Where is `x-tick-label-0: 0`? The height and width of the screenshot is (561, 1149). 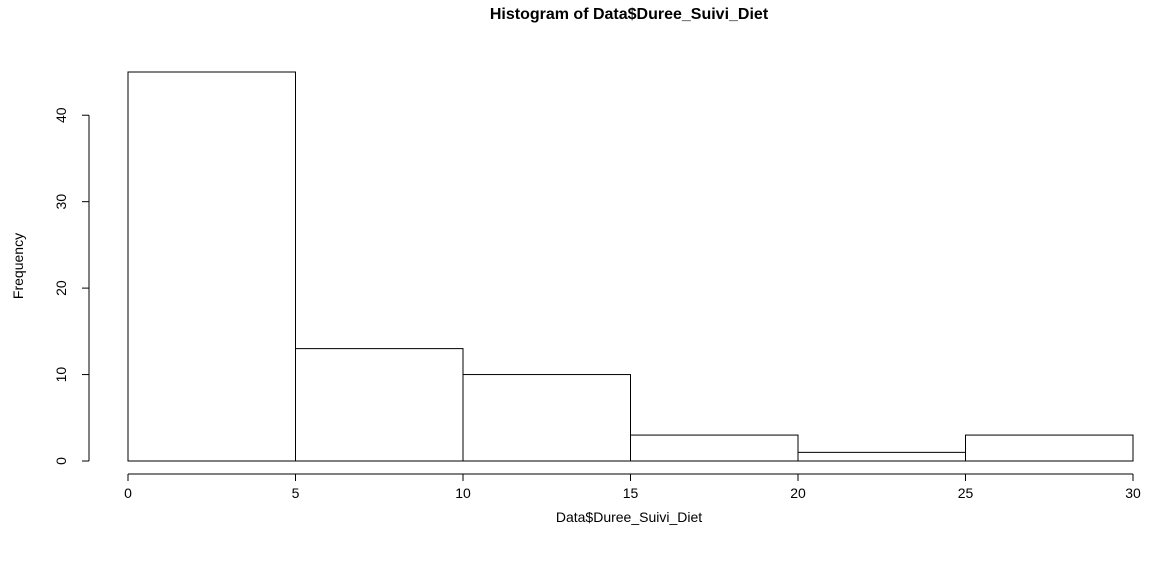 x-tick-label-0: 0 is located at coordinates (128, 493).